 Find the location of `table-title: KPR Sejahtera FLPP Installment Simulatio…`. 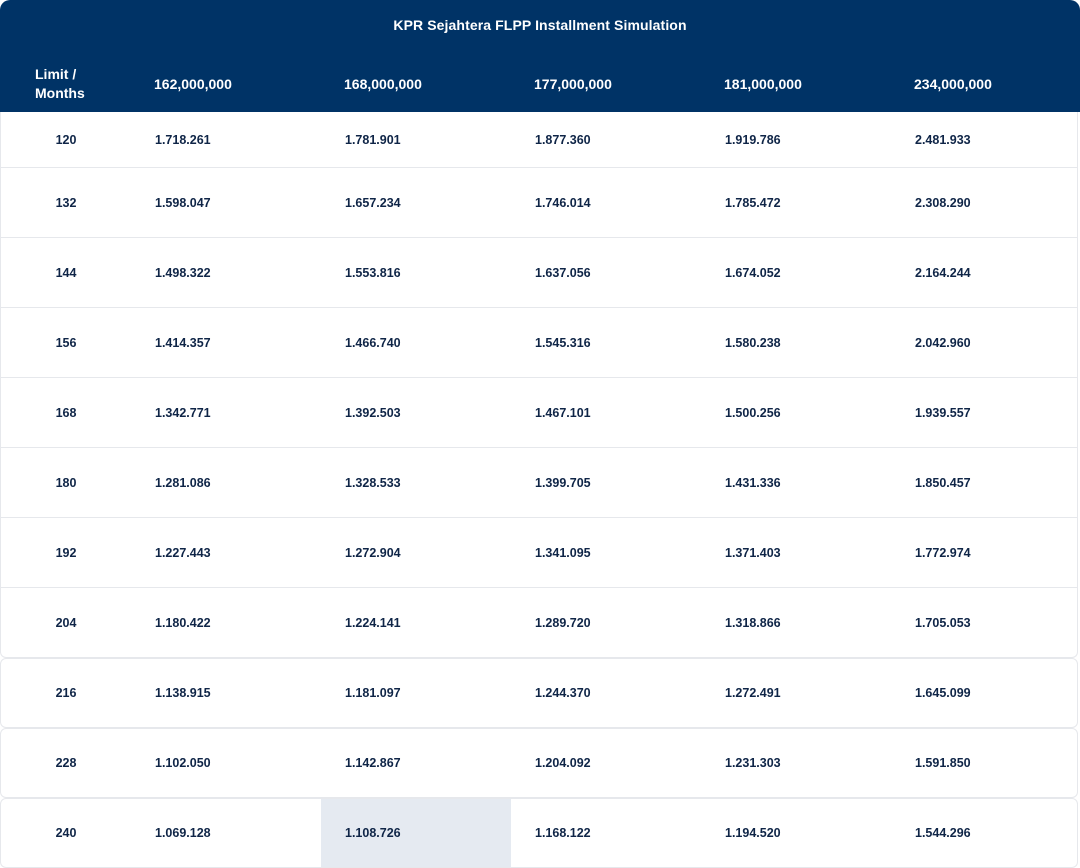

table-title: KPR Sejahtera FLPP Installment Simulatio… is located at coordinates (540, 25).